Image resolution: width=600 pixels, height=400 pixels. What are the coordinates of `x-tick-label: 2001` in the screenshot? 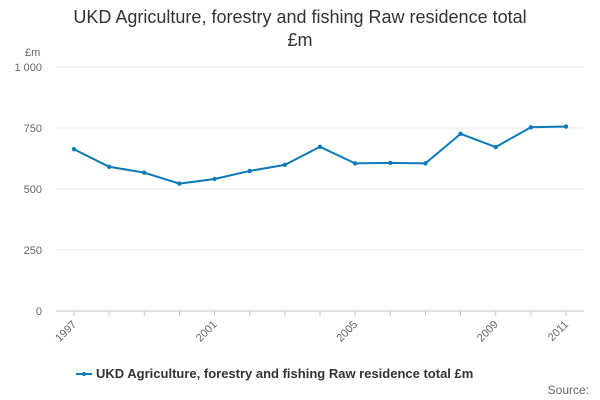 It's located at (207, 332).